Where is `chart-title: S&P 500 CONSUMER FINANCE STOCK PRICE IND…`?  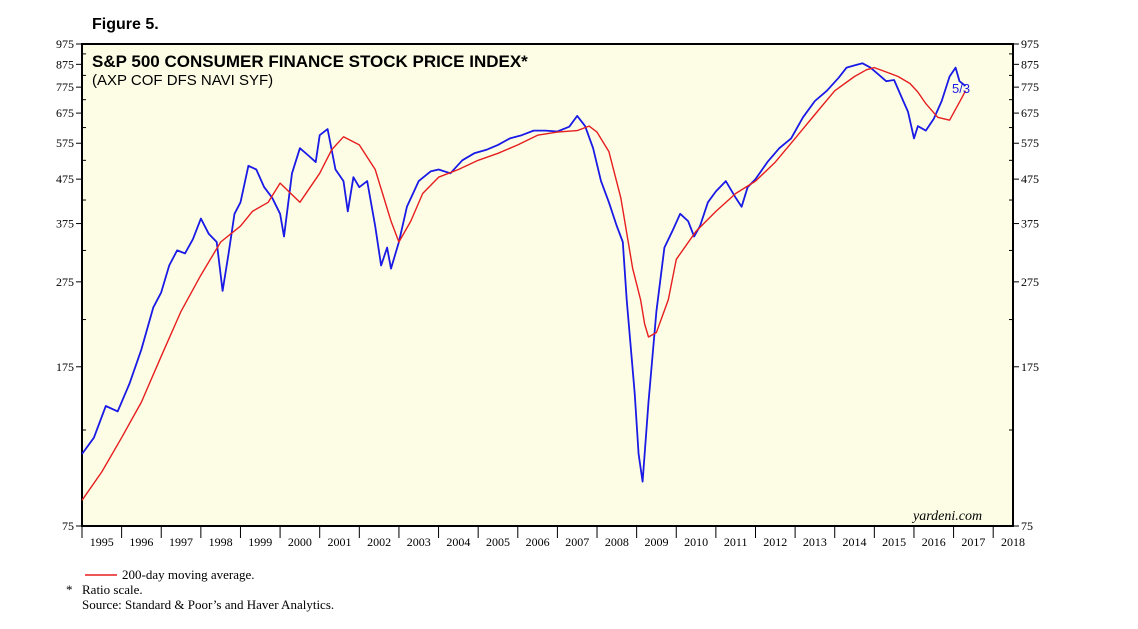 chart-title: S&P 500 CONSUMER FINANCE STOCK PRICE IND… is located at coordinates (310, 61).